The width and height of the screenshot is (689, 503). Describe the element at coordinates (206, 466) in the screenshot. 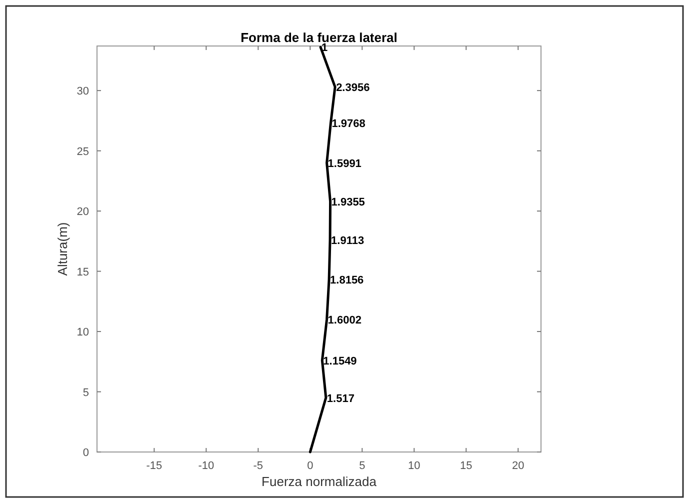

I see `x-tick-label: -10` at that location.